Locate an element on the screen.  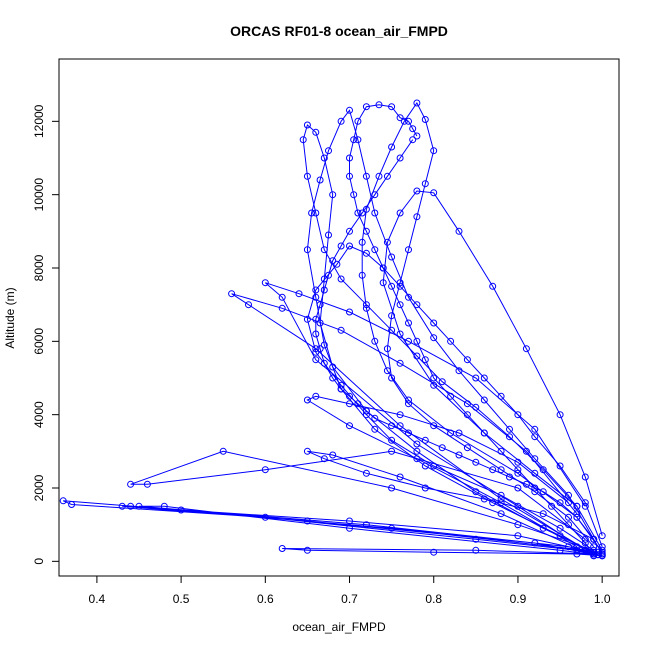
x-tick-label: 0.9 is located at coordinates (518, 599).